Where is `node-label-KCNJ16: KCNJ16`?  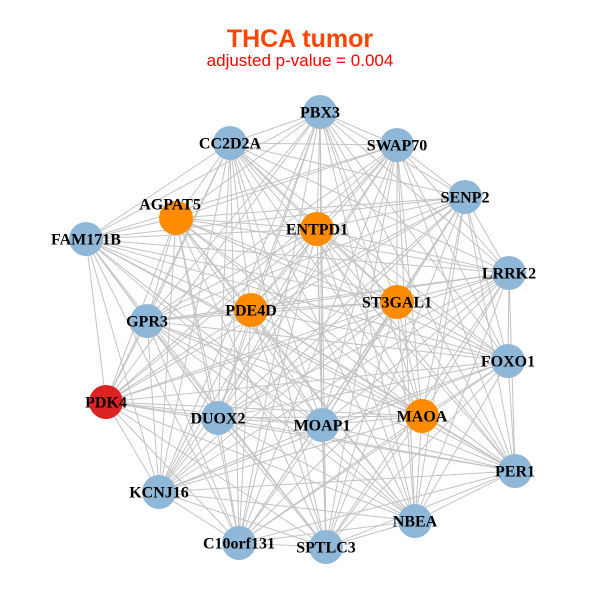 node-label-KCNJ16: KCNJ16 is located at coordinates (159, 493).